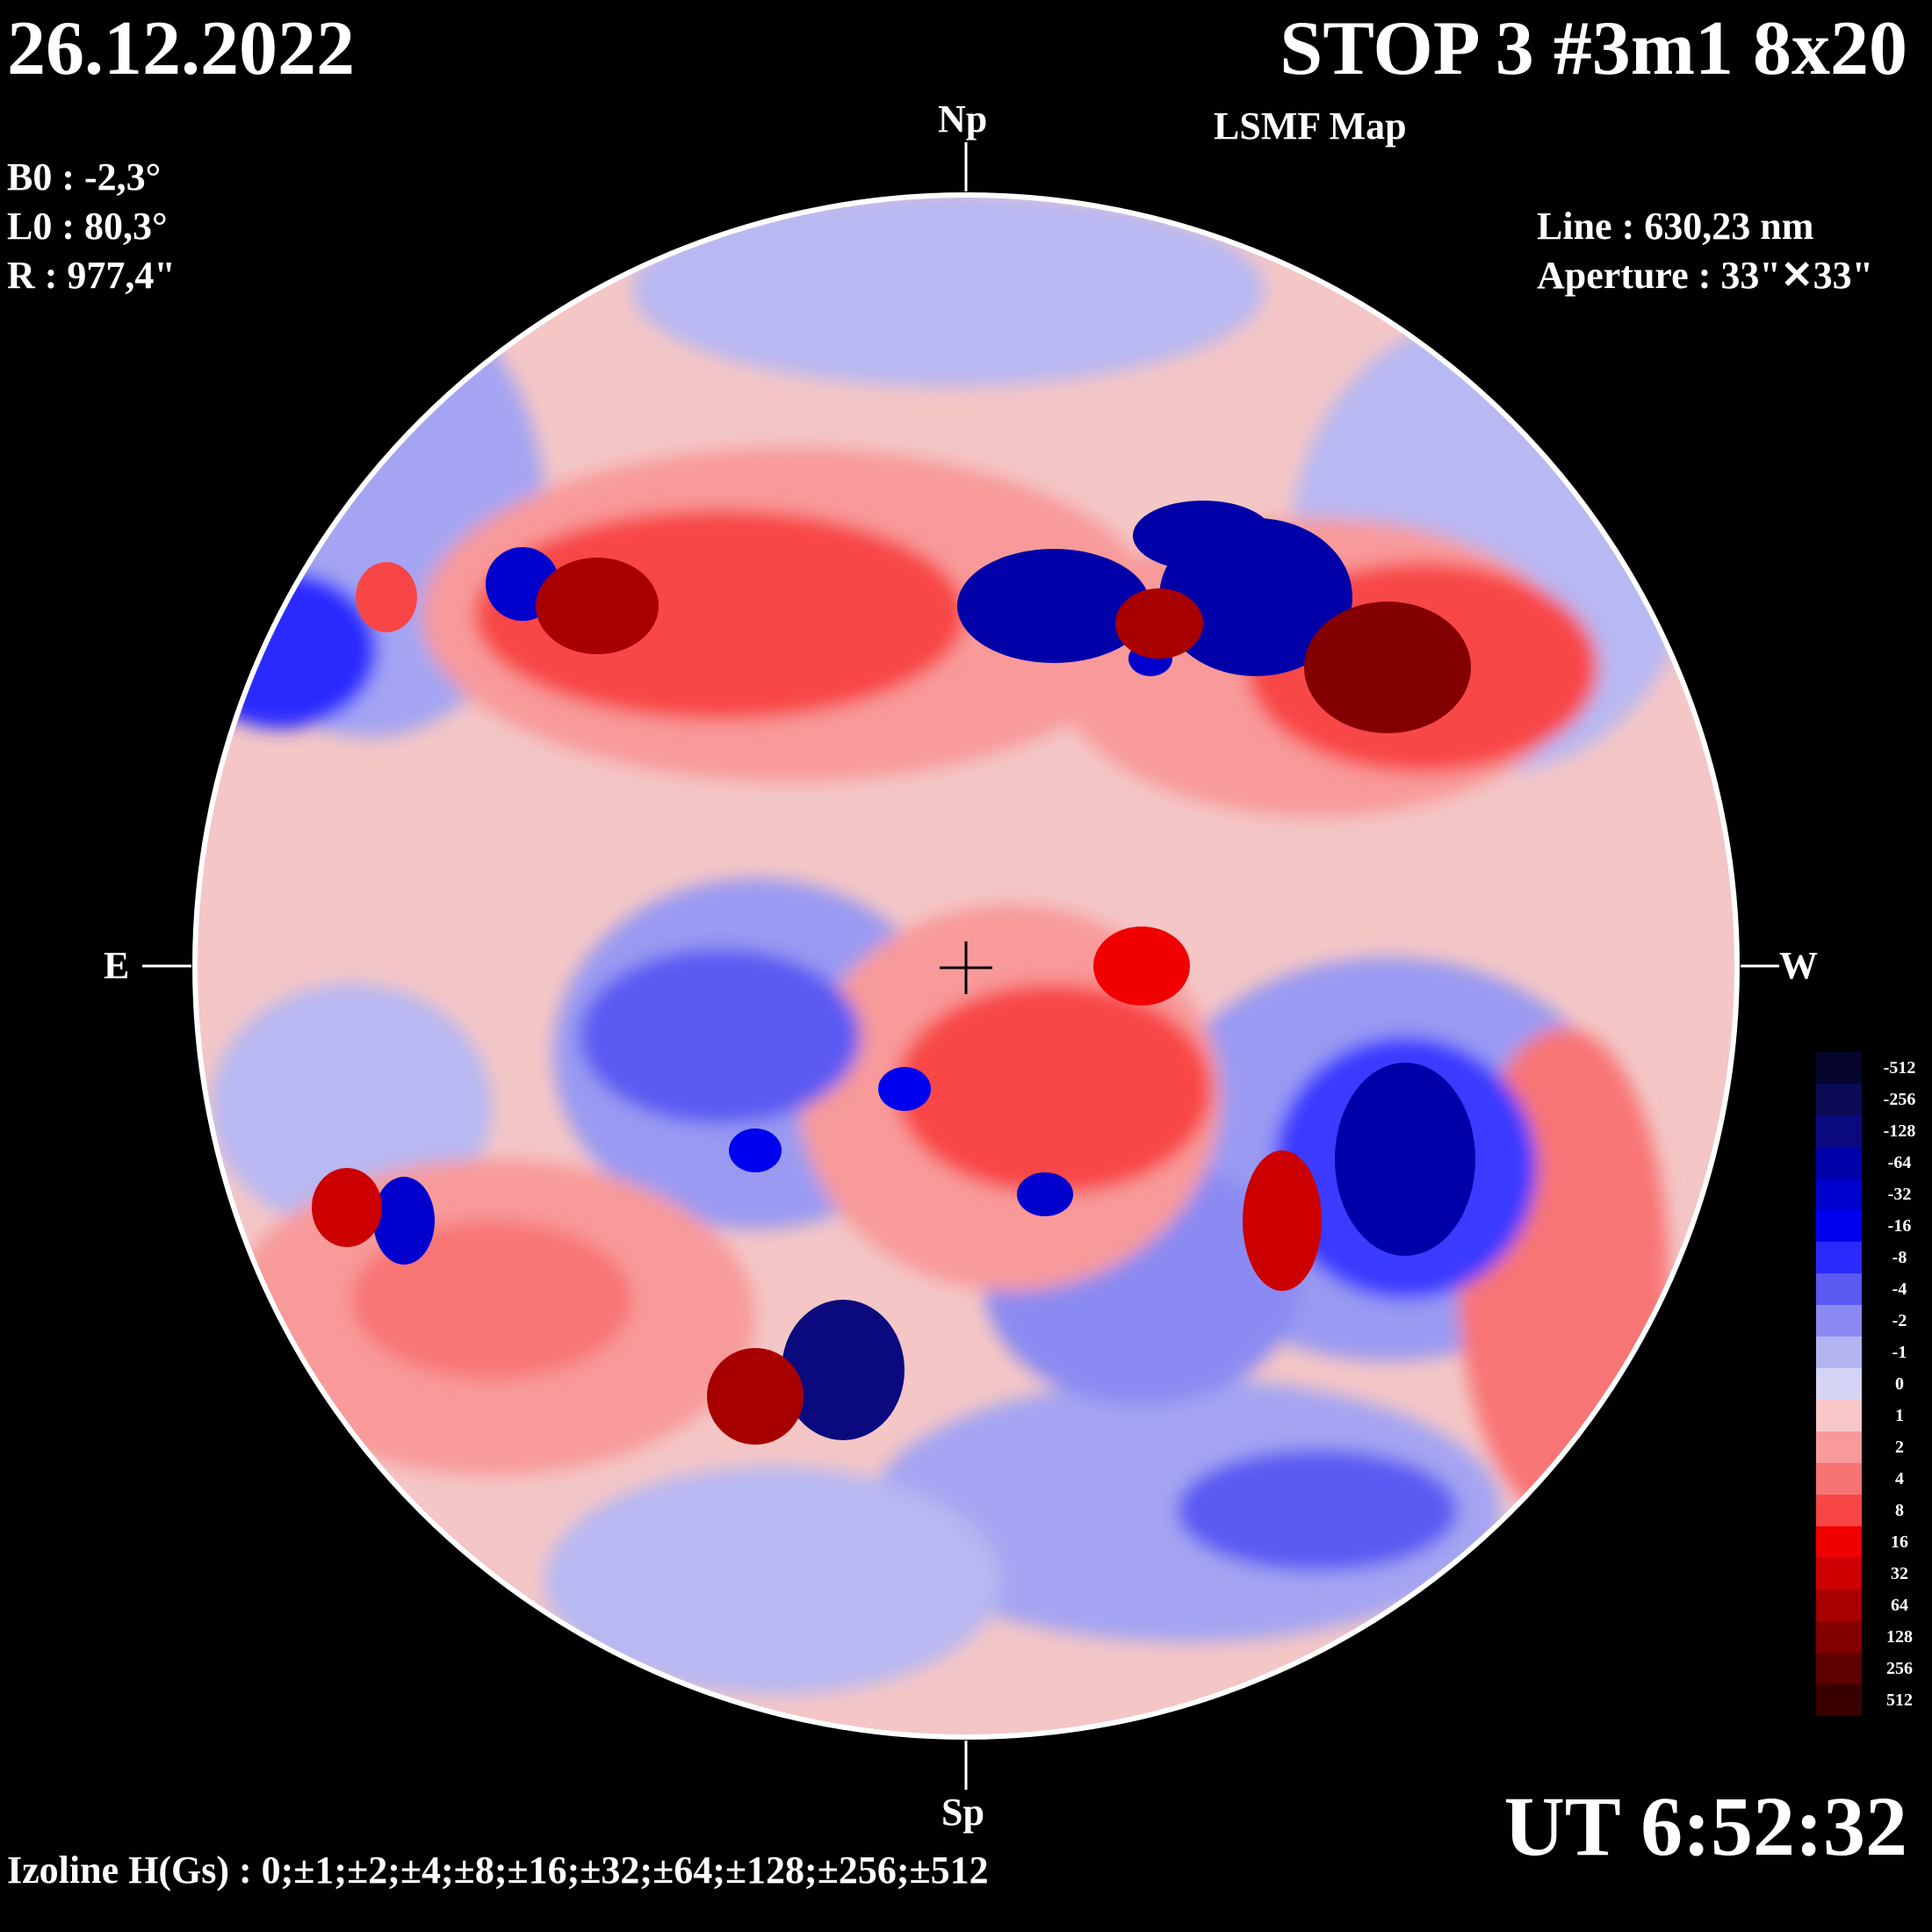  What do you see at coordinates (1900, 1321) in the screenshot?
I see `legend-label: -2` at bounding box center [1900, 1321].